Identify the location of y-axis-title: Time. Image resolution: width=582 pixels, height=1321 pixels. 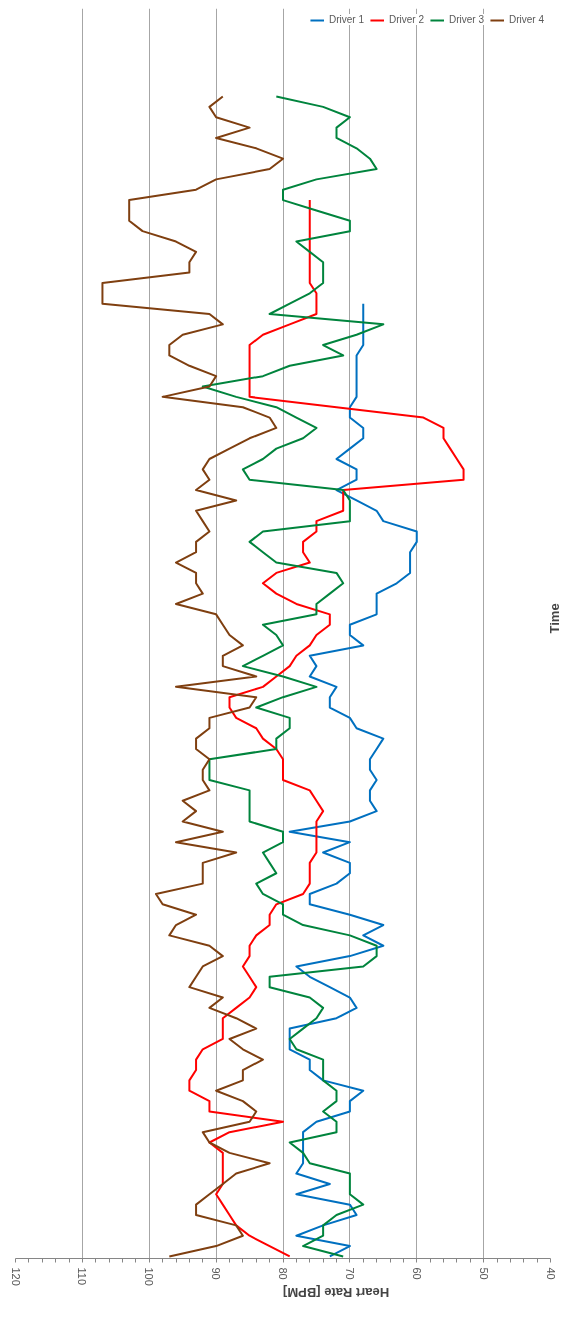
(554, 618).